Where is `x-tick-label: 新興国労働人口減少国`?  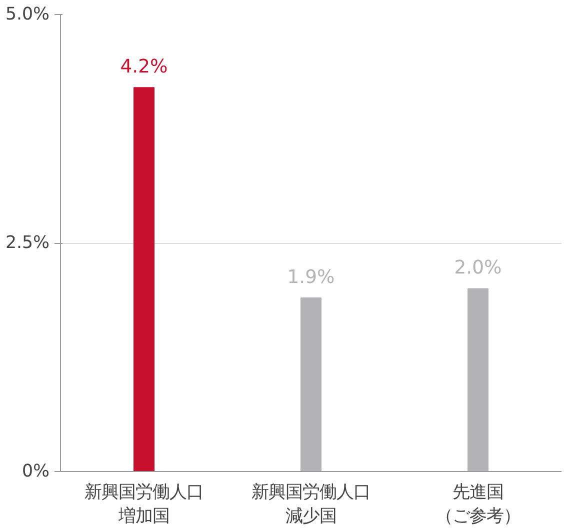
x-tick-label: 新興国労働人口減少国 is located at coordinates (311, 504).